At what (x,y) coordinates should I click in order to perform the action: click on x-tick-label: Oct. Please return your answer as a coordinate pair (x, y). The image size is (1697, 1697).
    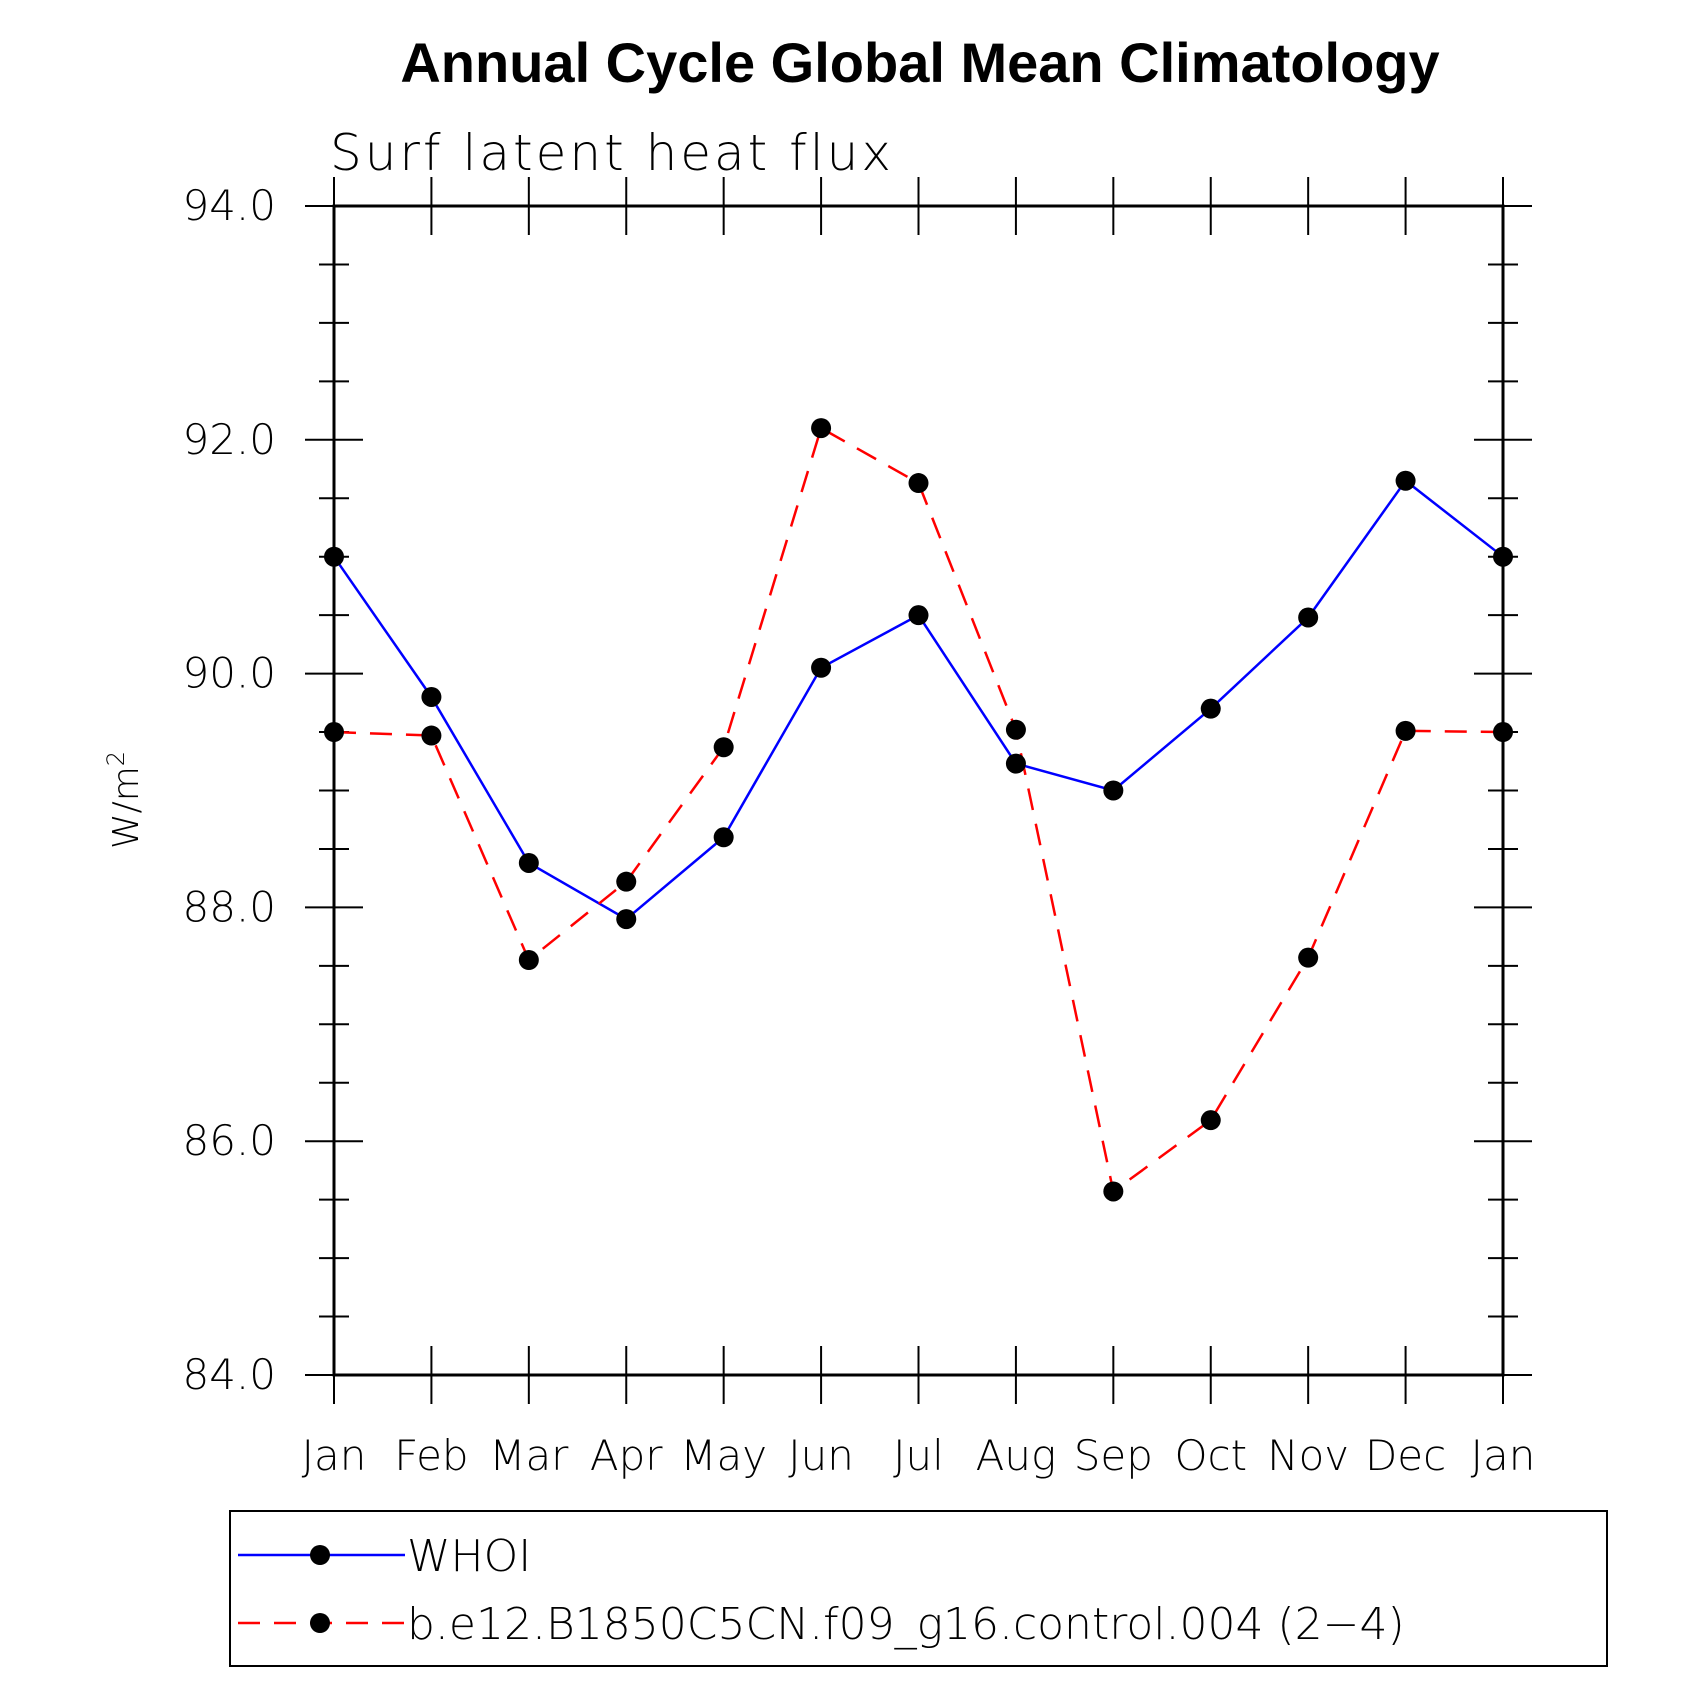
    Looking at the image, I should click on (1210, 1455).